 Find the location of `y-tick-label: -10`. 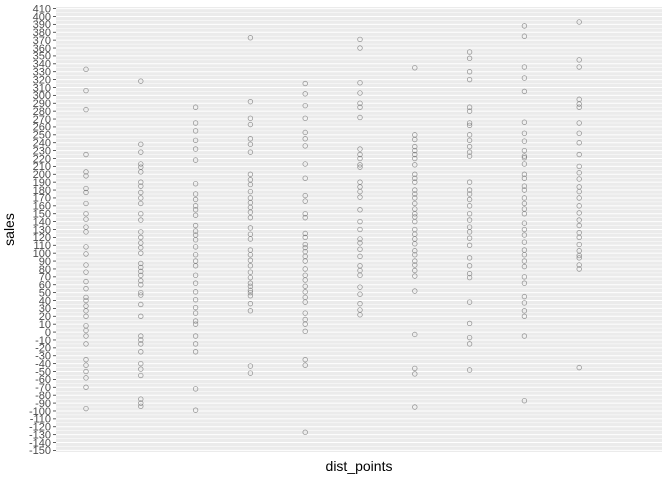

y-tick-label: -10 is located at coordinates (43, 341).